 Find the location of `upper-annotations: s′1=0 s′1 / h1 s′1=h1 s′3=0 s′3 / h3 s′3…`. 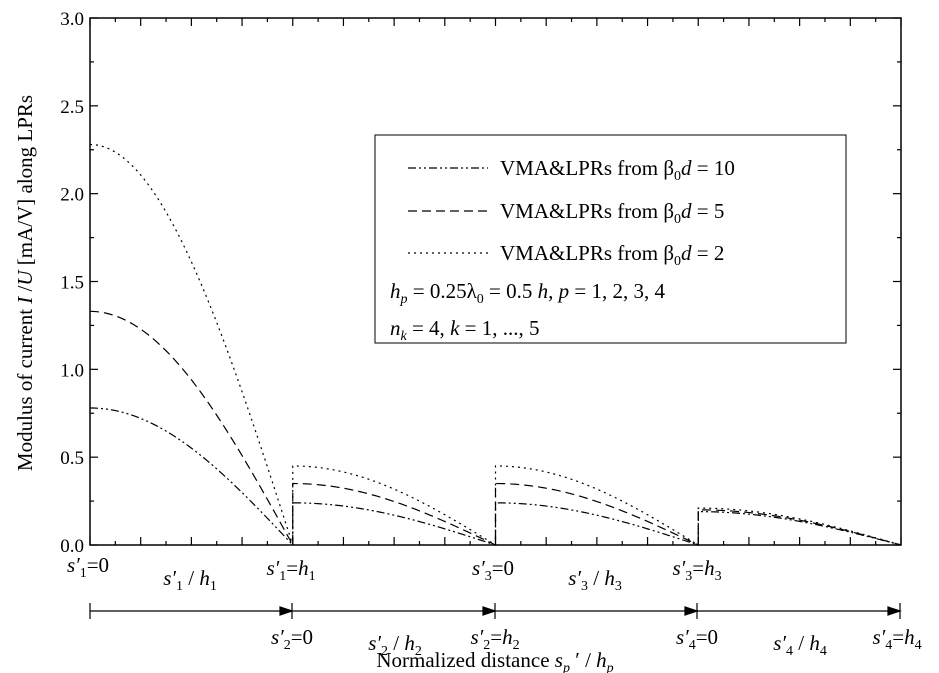

upper-annotations: s′1=0 s′1 / h1 s′1=h1 s′3=0 s′3 / h3 s′3… is located at coordinates (394, 573).